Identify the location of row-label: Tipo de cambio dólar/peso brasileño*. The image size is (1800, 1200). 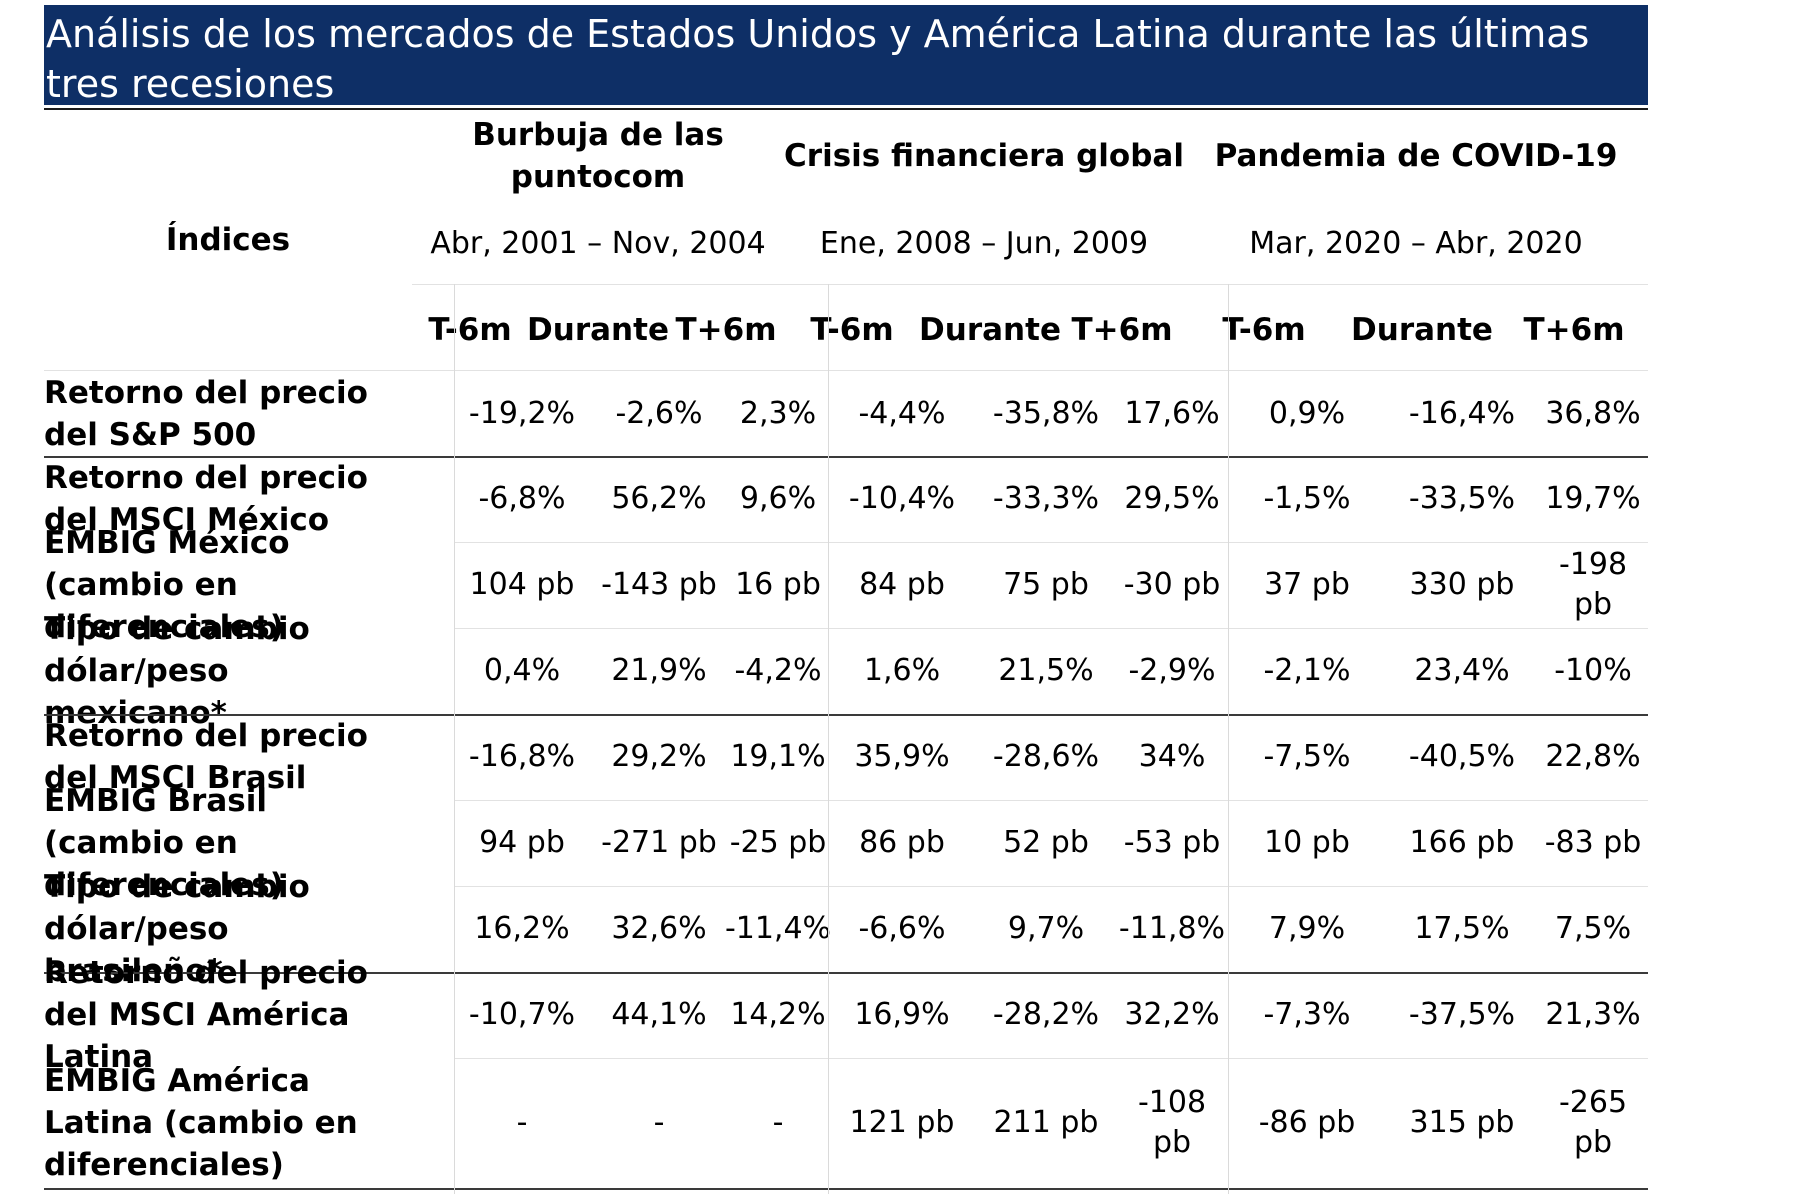
(177, 929).